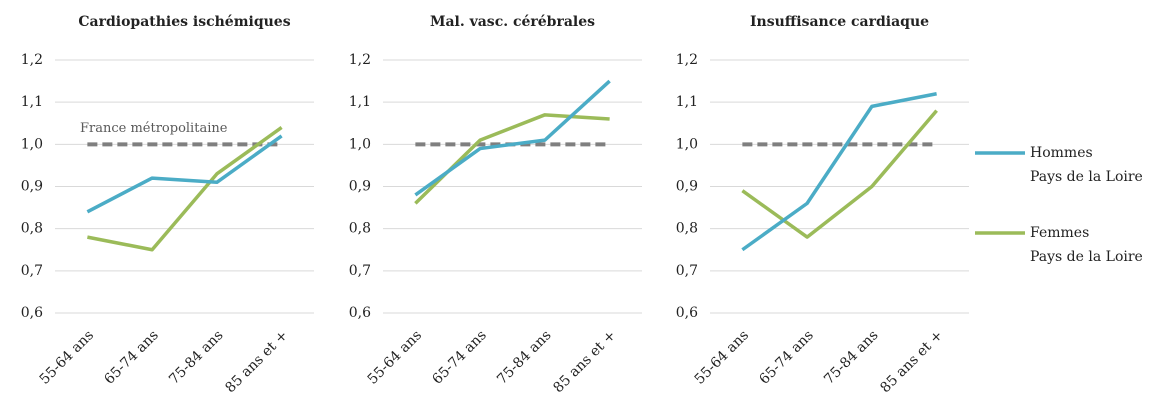 This screenshot has width=1171, height=401. What do you see at coordinates (154, 128) in the screenshot?
I see `reference-label: France métropolitaine` at bounding box center [154, 128].